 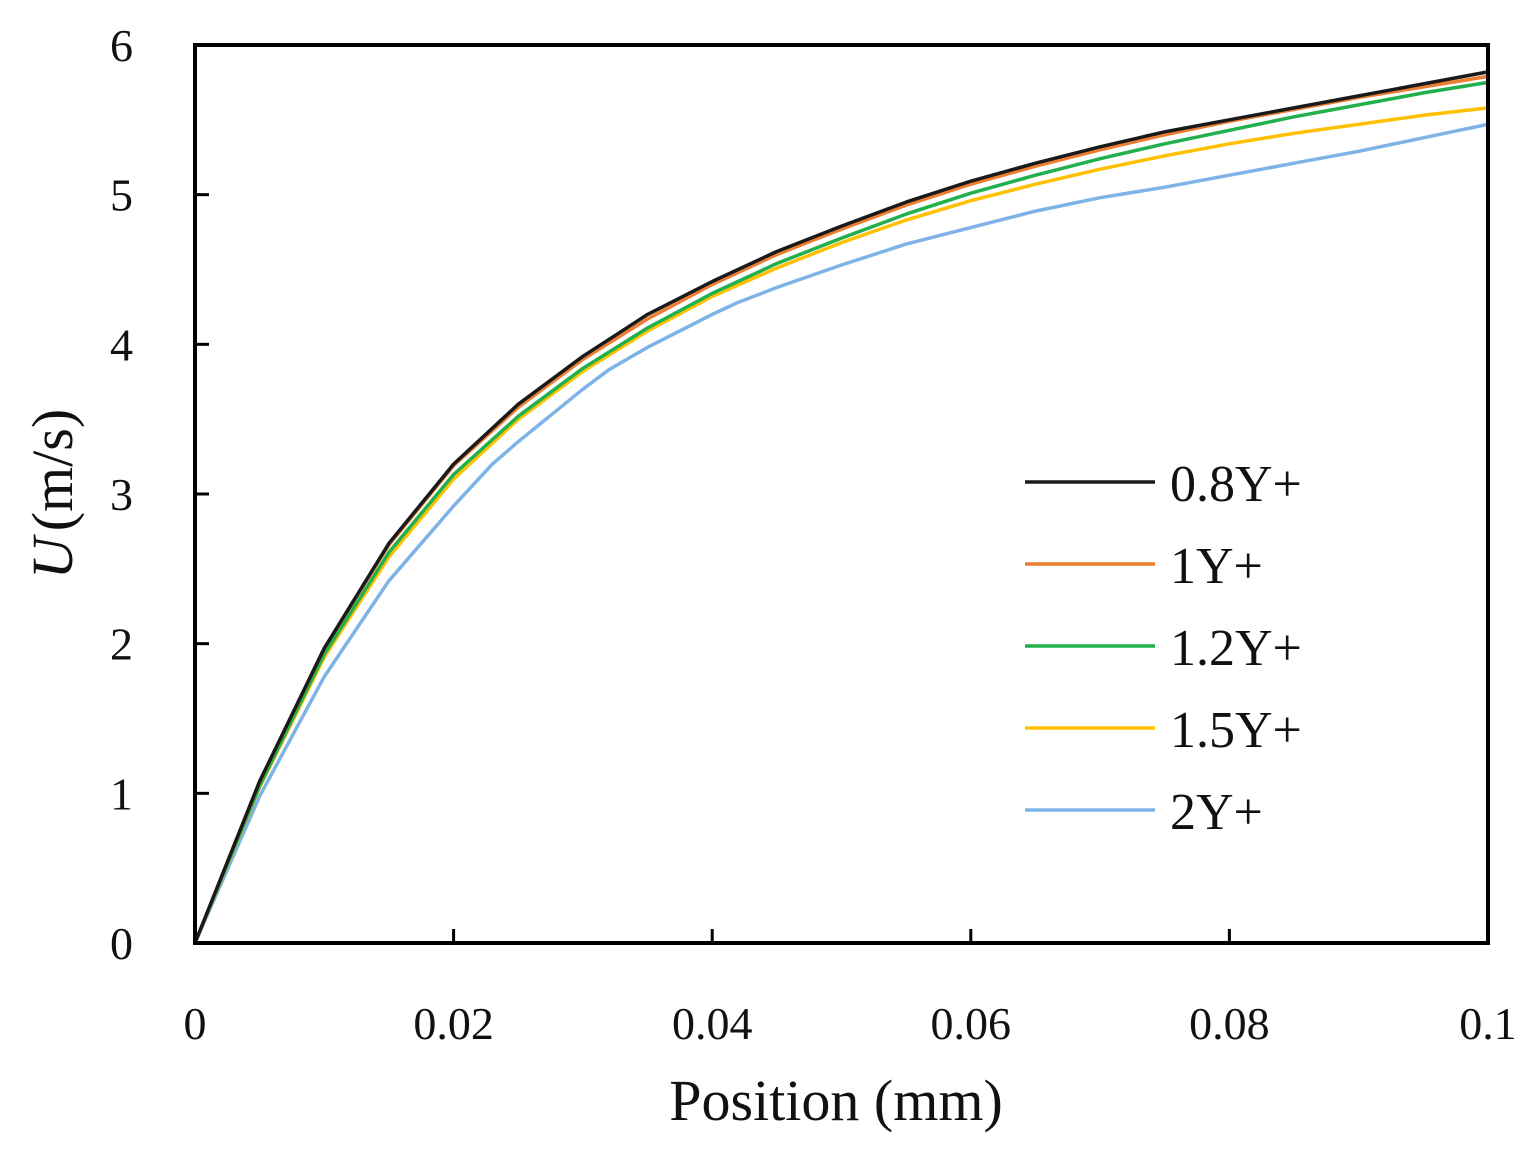 What do you see at coordinates (121, 793) in the screenshot?
I see `y-tick-label: 1` at bounding box center [121, 793].